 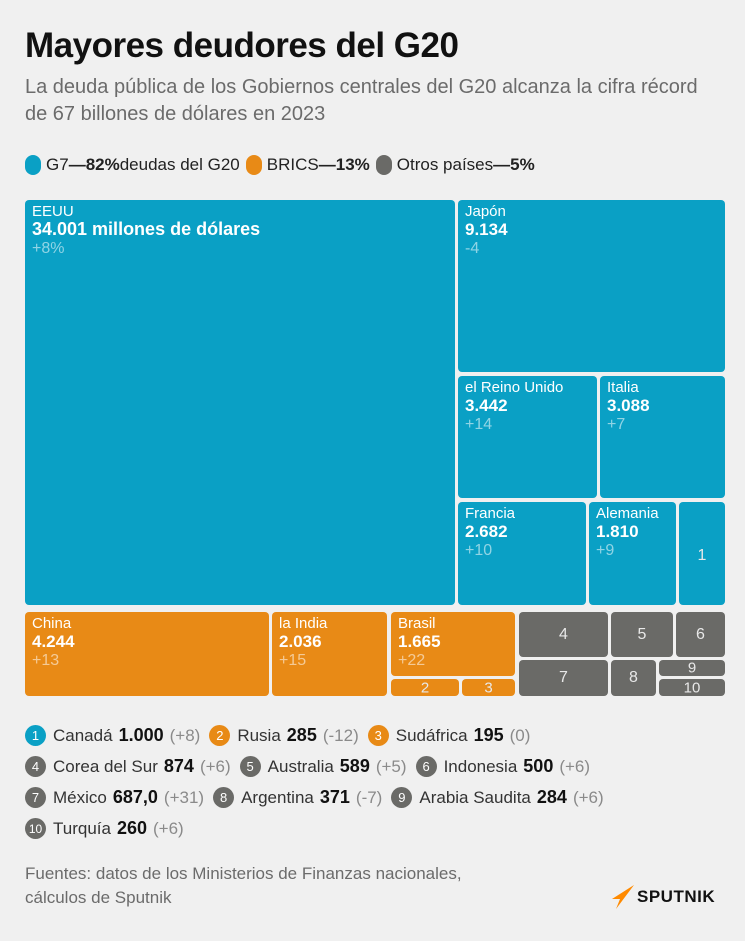 I want to click on source-line-2: cálculos de Sputnik, so click(x=98, y=897).